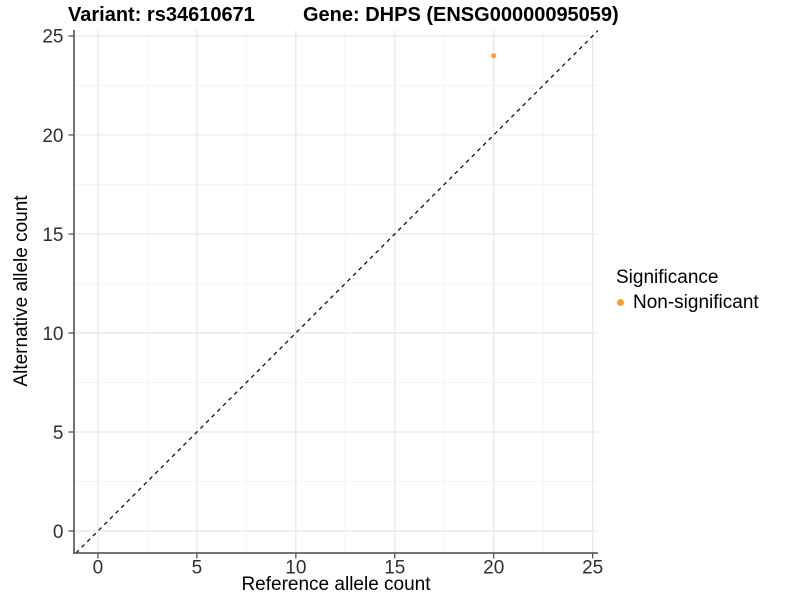 This screenshot has width=800, height=600. What do you see at coordinates (58, 433) in the screenshot?
I see `y-tick-label: 5` at bounding box center [58, 433].